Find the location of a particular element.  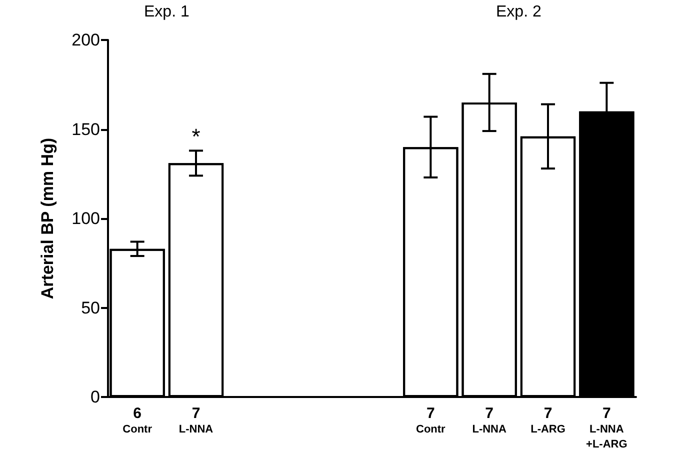

x-tick-label: 7 L-ARG is located at coordinates (548, 420).